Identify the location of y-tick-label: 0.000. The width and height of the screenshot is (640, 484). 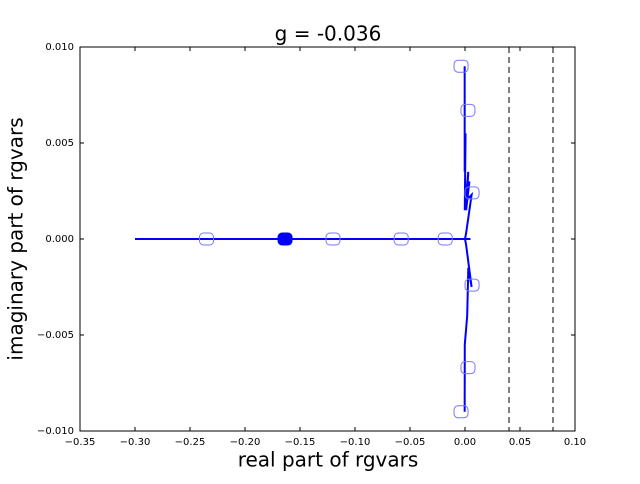
(59, 239).